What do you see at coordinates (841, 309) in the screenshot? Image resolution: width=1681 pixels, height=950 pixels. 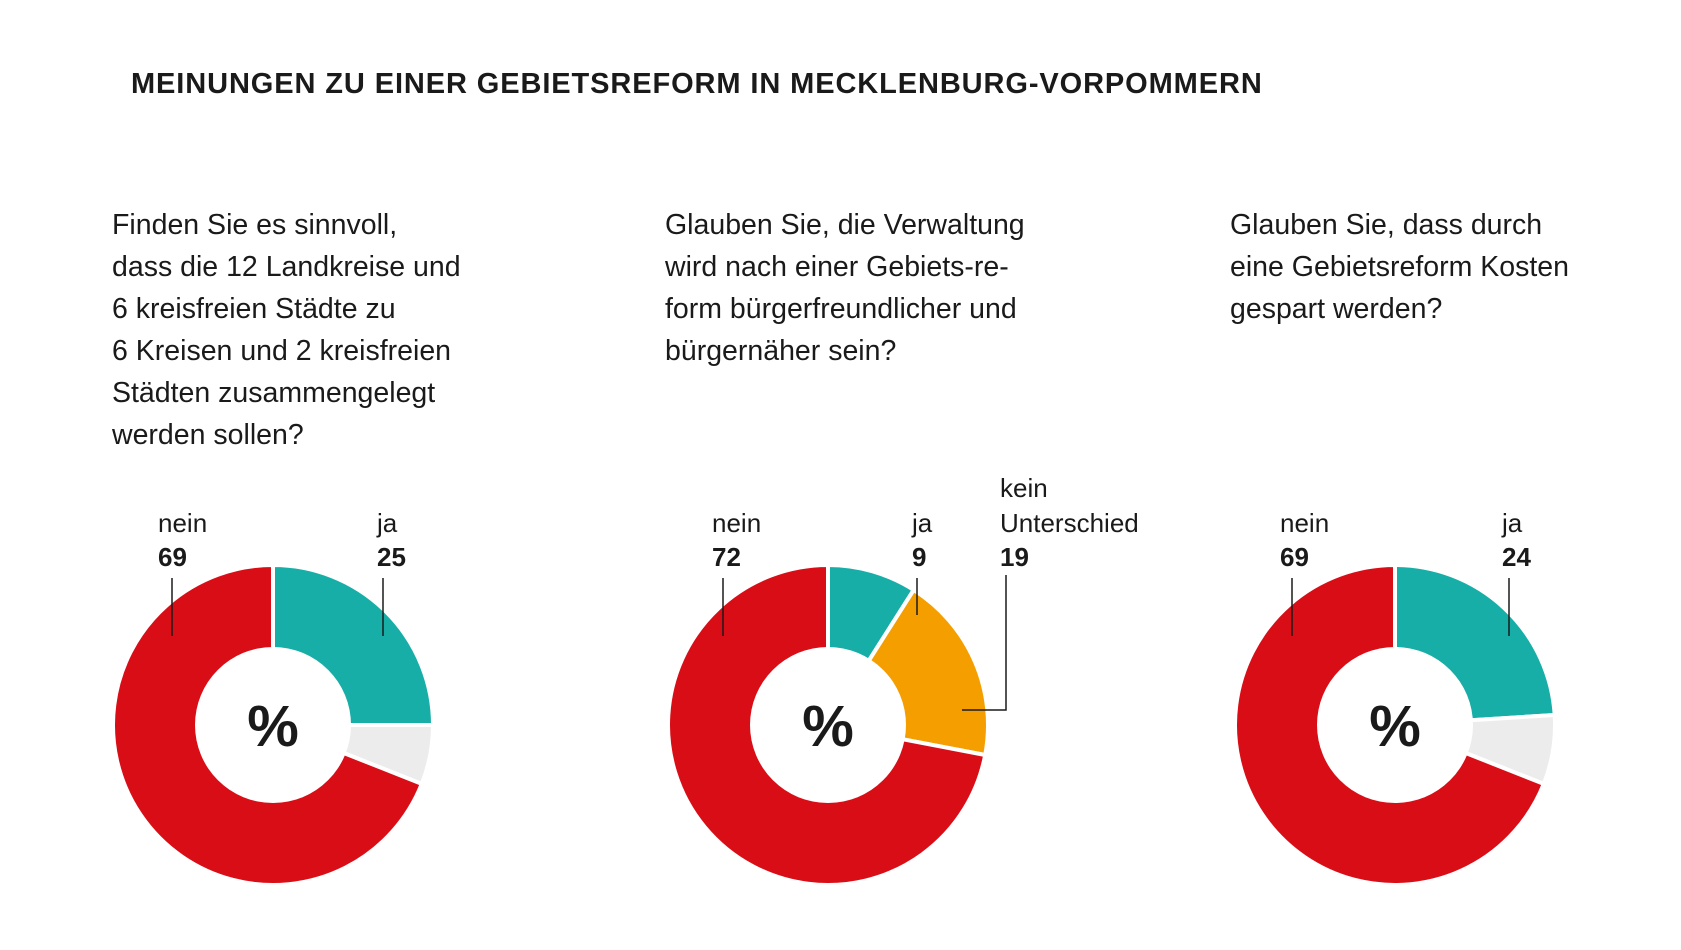 I see `question-line: form bürgerfreundlicher und` at bounding box center [841, 309].